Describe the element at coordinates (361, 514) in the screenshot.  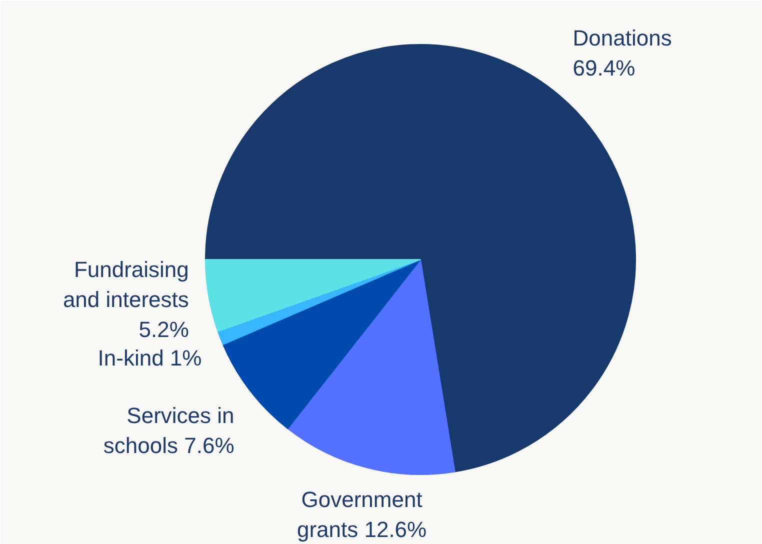
I see `slice-label: Government grants 12.6%` at that location.